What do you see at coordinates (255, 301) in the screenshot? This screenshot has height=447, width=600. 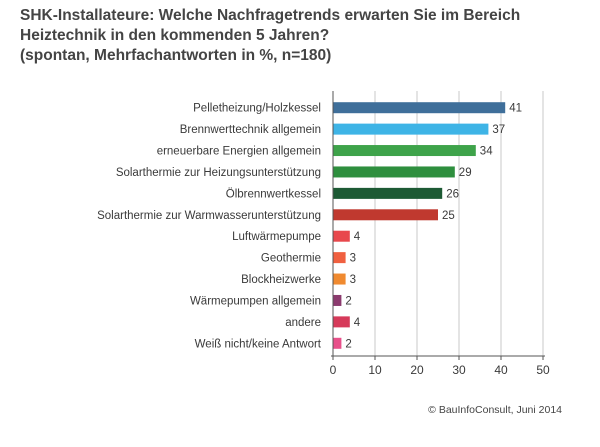 I see `category-label-9: Wärmepumpen allgemein` at bounding box center [255, 301].